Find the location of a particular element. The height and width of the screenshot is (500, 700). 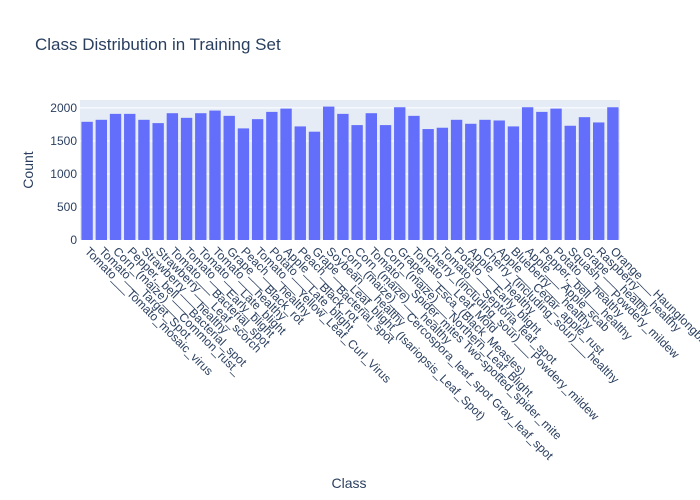

y-tick-label: 2000 is located at coordinates (63, 108).